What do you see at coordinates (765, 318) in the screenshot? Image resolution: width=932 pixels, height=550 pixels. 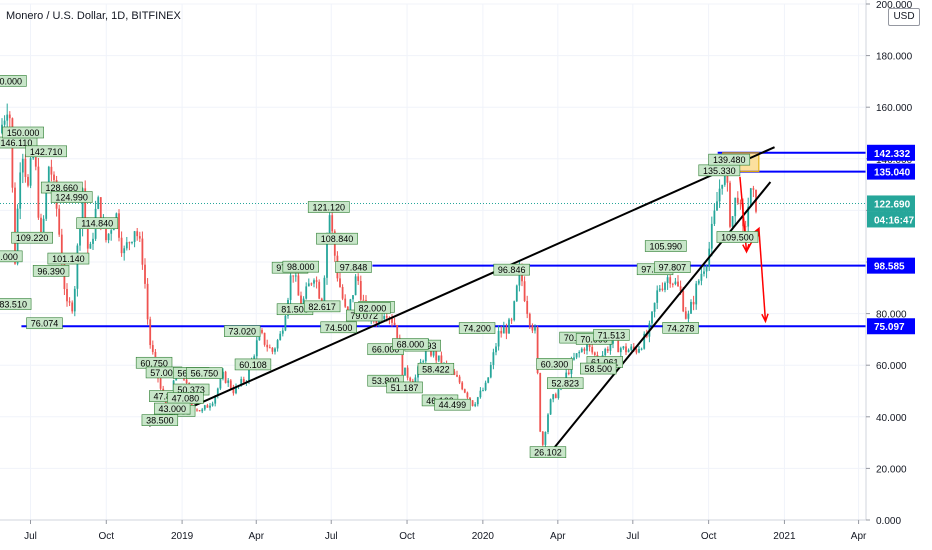 I see `arrow-head` at bounding box center [765, 318].